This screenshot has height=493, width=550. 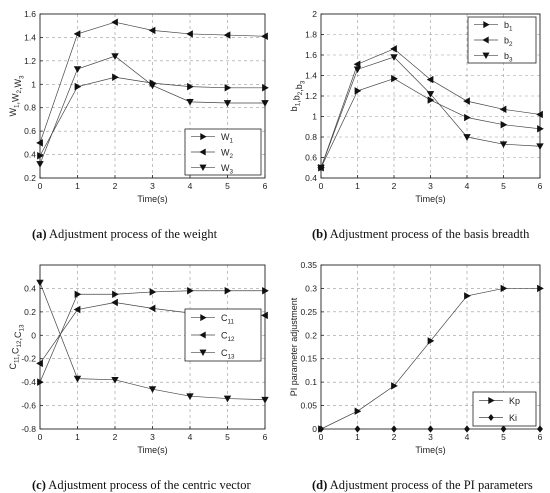 What do you see at coordinates (28, 406) in the screenshot?
I see `y-tick-label: -0.6` at bounding box center [28, 406].